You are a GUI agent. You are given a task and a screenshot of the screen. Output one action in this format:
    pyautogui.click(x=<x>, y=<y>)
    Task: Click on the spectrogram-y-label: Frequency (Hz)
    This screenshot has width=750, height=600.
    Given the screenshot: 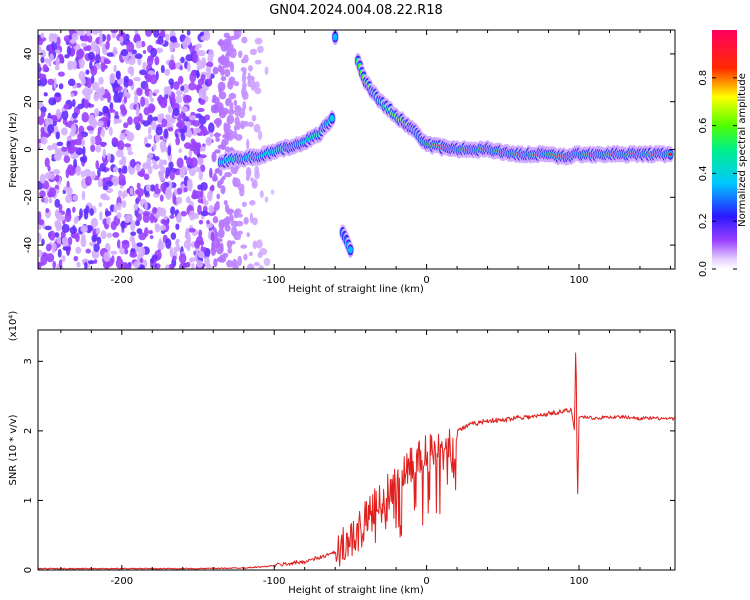 What is the action you would take?
    pyautogui.click(x=13, y=150)
    